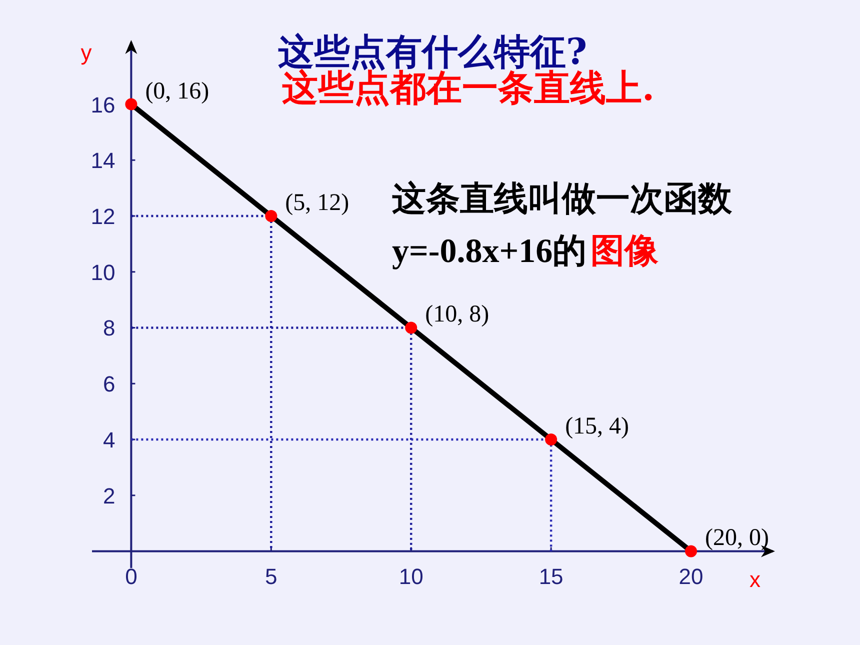  Describe the element at coordinates (109, 384) in the screenshot. I see `y-tick-label: 6` at that location.